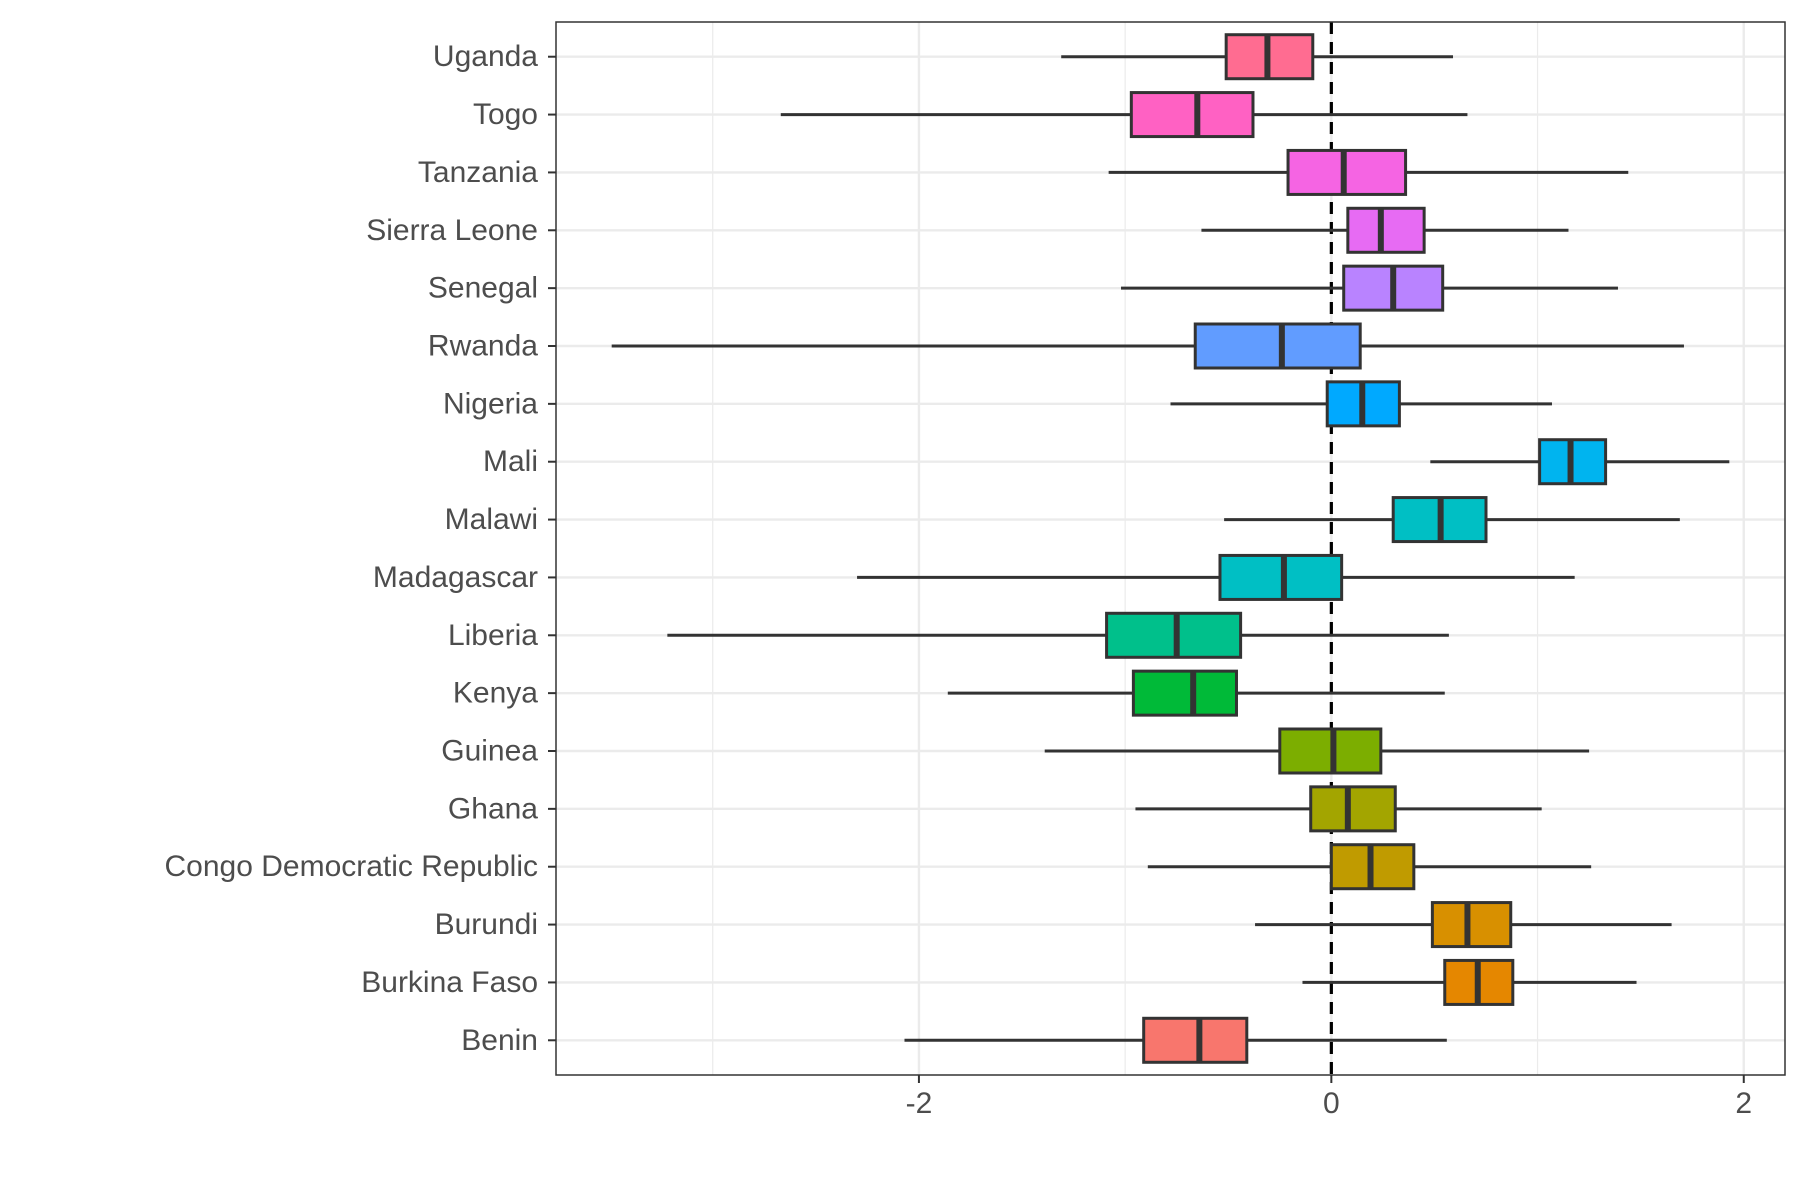 The width and height of the screenshot is (1800, 1200). What do you see at coordinates (489, 751) in the screenshot?
I see `y-tick-label: Guinea` at bounding box center [489, 751].